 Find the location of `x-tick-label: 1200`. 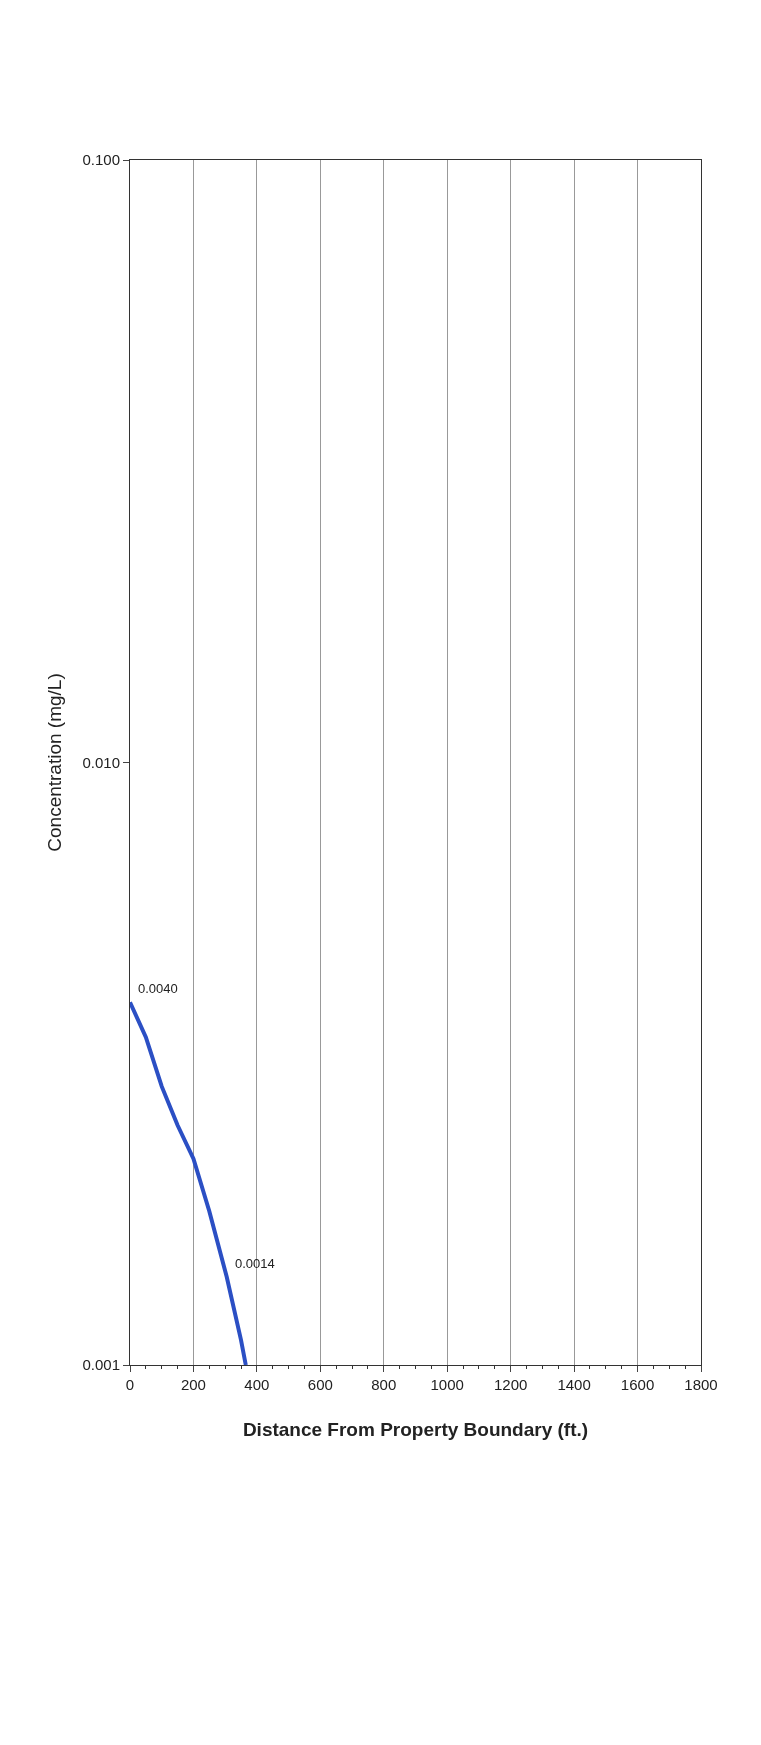

x-tick-label: 1200 is located at coordinates (510, 1384).